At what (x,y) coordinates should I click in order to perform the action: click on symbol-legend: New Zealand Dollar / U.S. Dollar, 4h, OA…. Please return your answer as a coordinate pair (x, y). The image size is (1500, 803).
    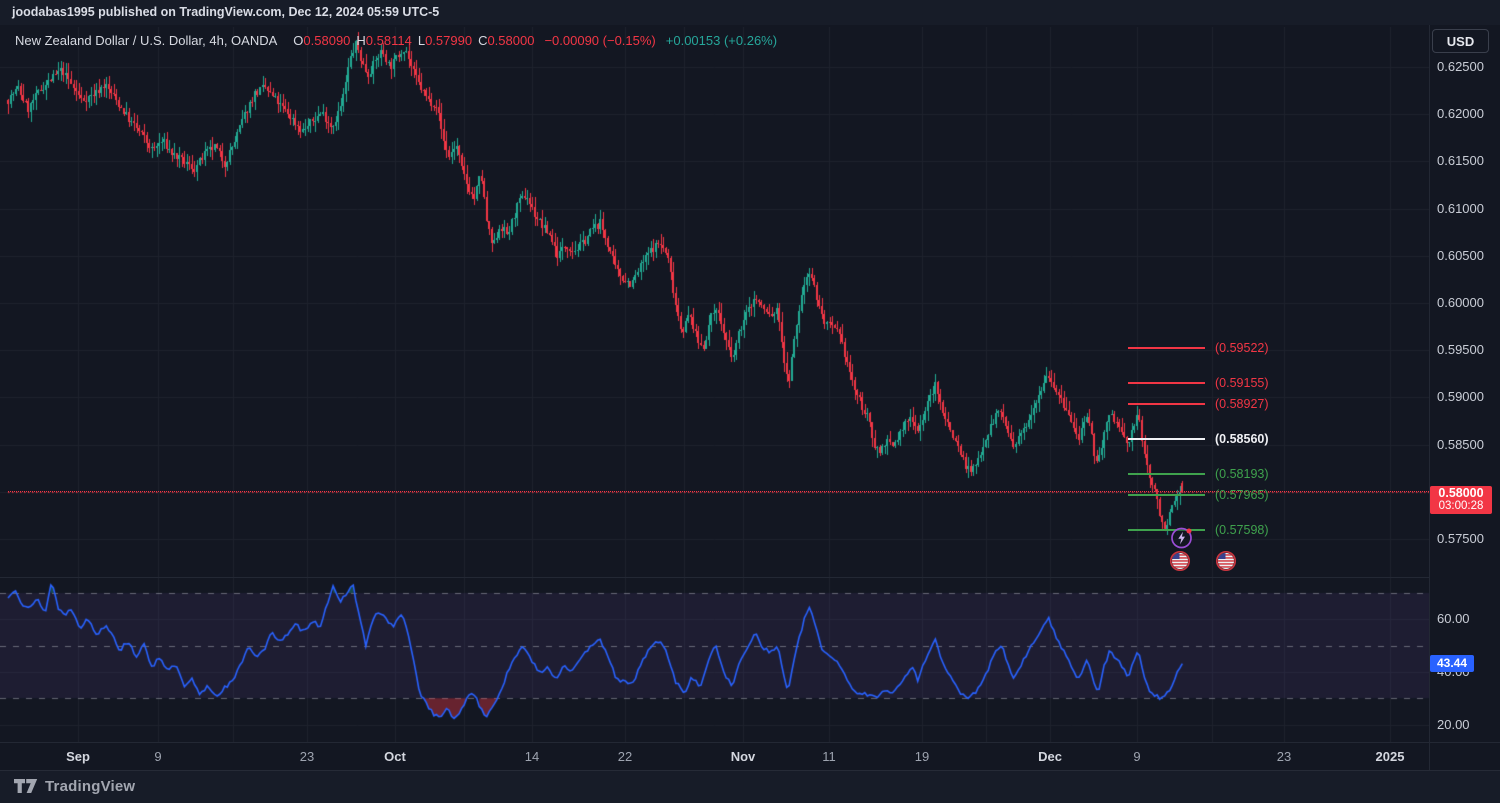
    Looking at the image, I should click on (396, 40).